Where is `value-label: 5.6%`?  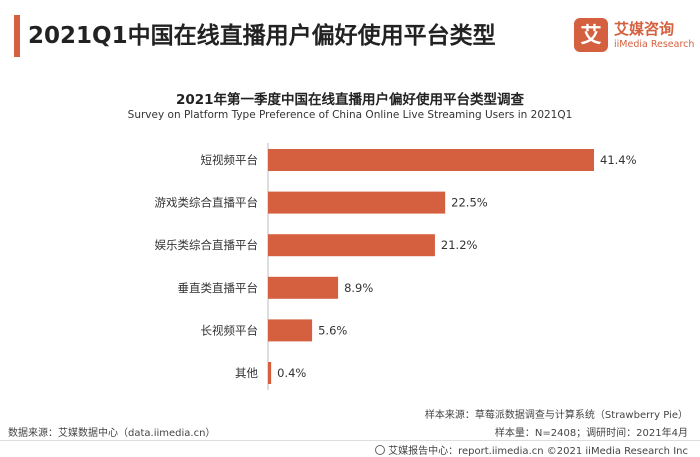 value-label: 5.6% is located at coordinates (332, 330).